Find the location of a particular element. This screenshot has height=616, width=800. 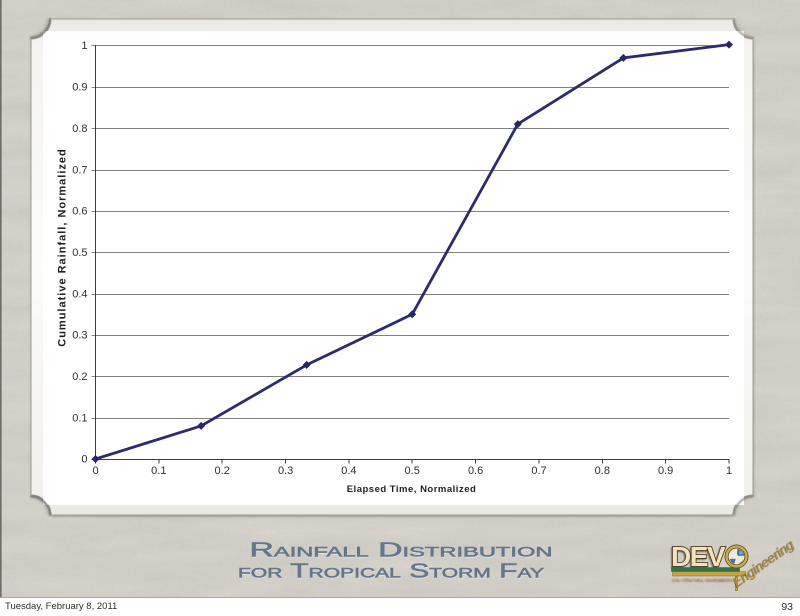

svg-text:Cumulative Rainfall, Normalize: Cumulative Rainfall, Normalized is located at coordinates (63, 247).